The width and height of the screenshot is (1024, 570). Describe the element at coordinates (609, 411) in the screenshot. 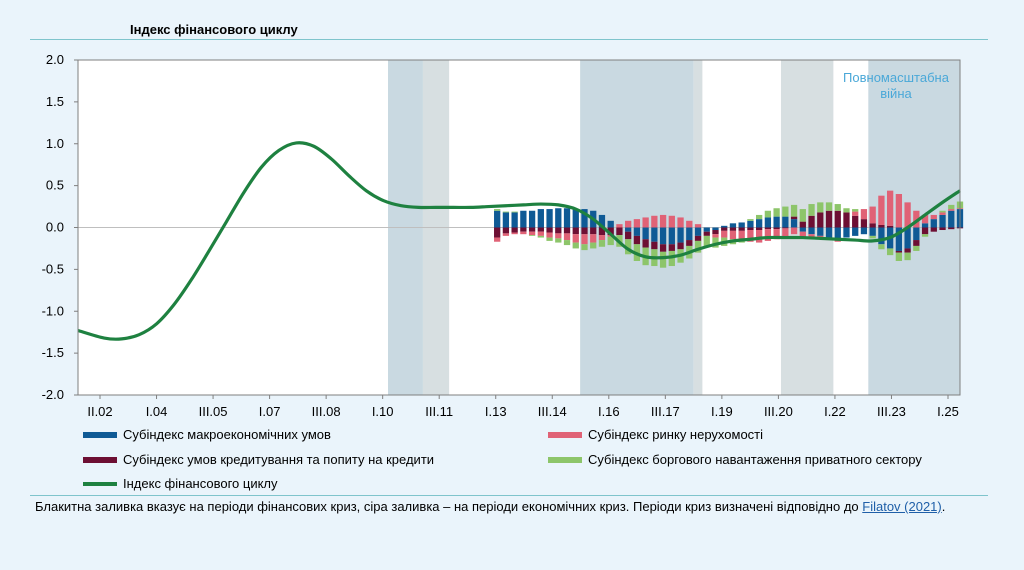

I see `x-tick-label: I.16` at that location.